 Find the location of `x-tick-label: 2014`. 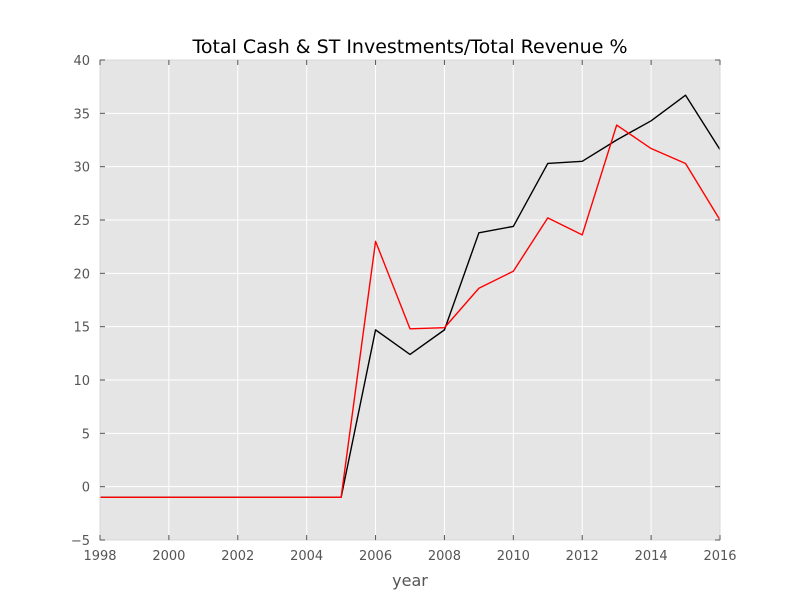

x-tick-label: 2014 is located at coordinates (651, 556).